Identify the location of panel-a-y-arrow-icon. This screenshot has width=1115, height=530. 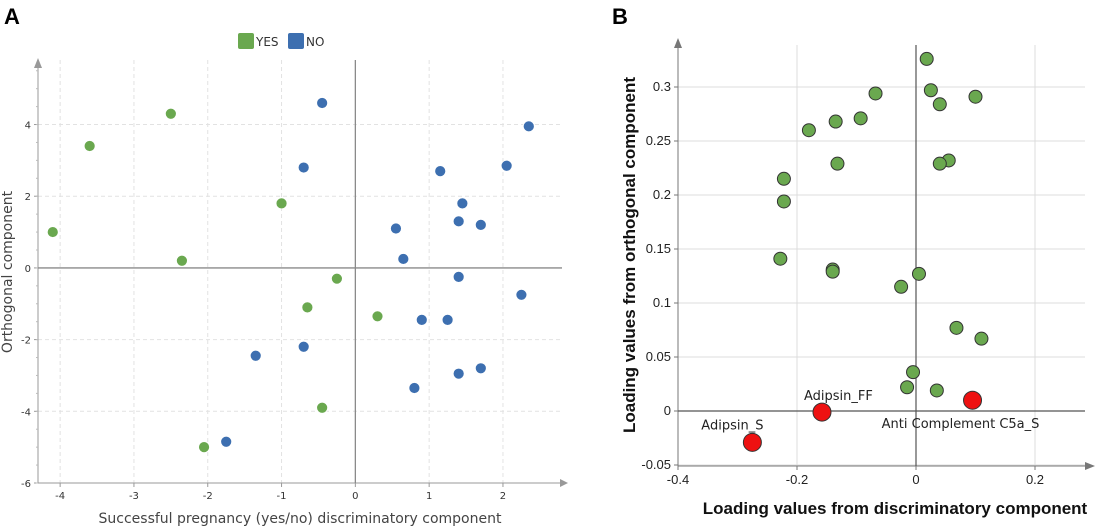
(38, 63).